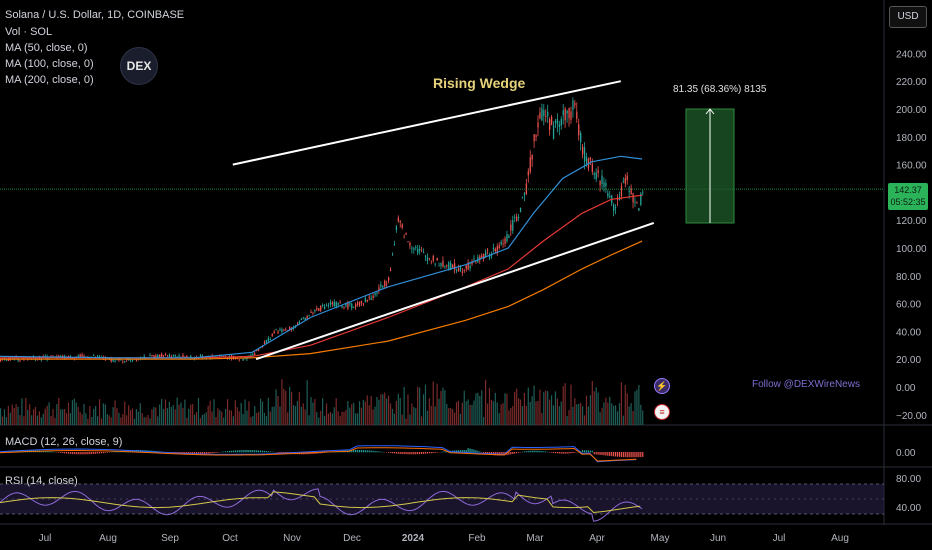 The image size is (932, 550). I want to click on us-flag-icon: ≡, so click(662, 412).